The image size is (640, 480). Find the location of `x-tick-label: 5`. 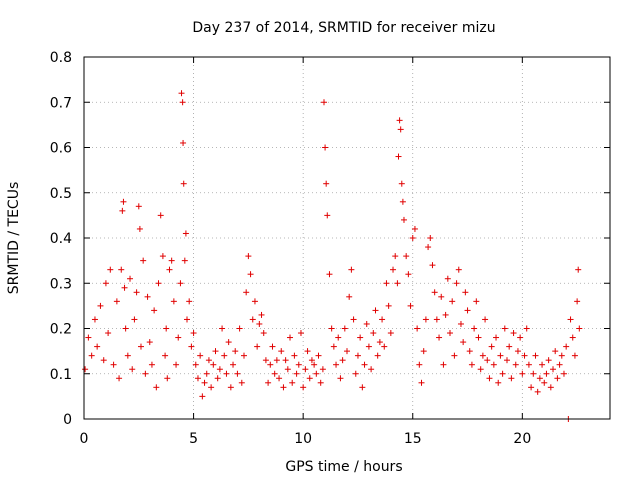

x-tick-label: 5 is located at coordinates (193, 439).